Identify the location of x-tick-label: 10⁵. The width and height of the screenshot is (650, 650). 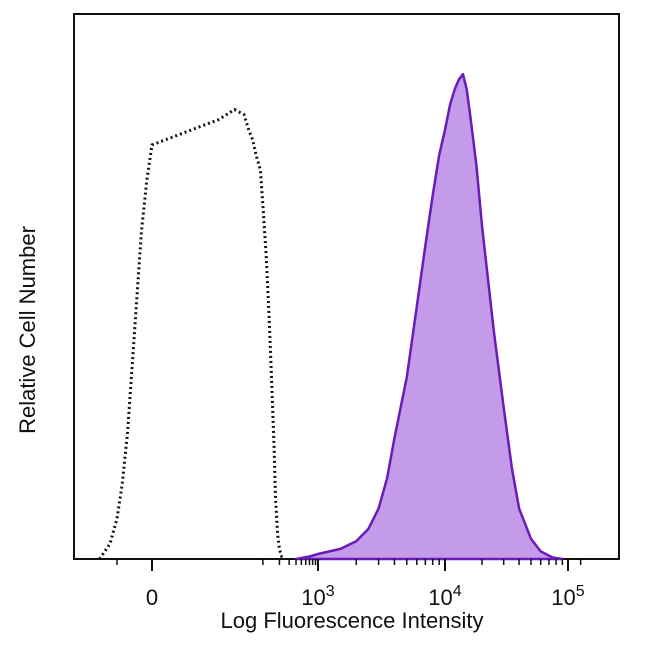
(567, 596).